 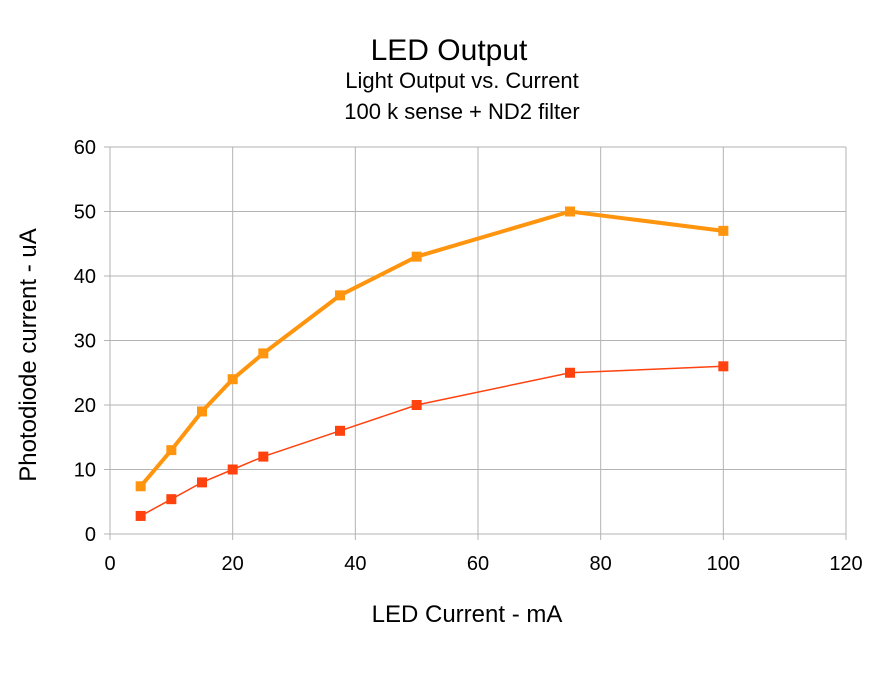 What do you see at coordinates (601, 564) in the screenshot?
I see `x-tick-label: 80` at bounding box center [601, 564].